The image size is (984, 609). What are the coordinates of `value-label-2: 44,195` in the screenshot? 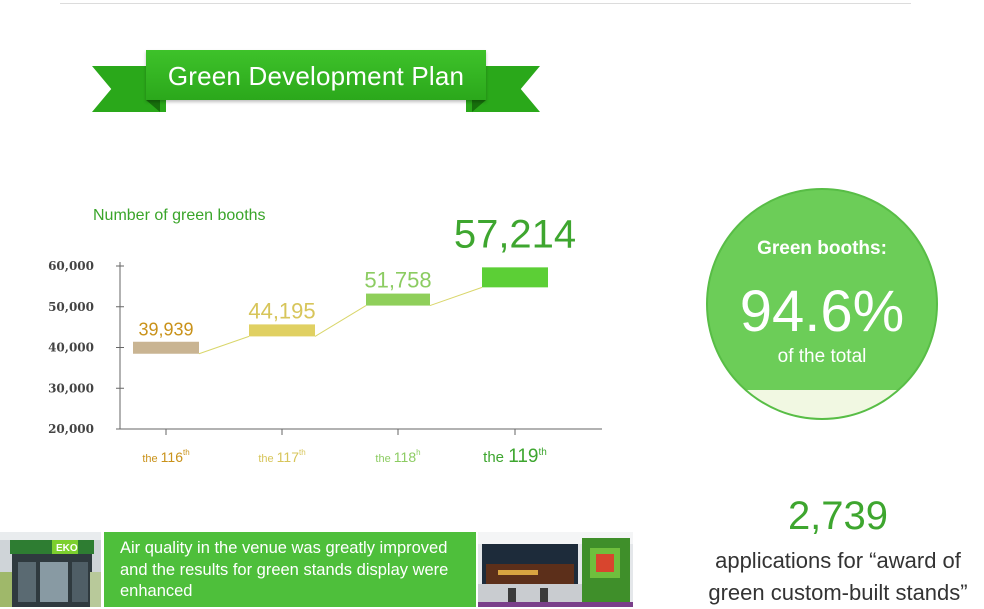 It's located at (281, 310).